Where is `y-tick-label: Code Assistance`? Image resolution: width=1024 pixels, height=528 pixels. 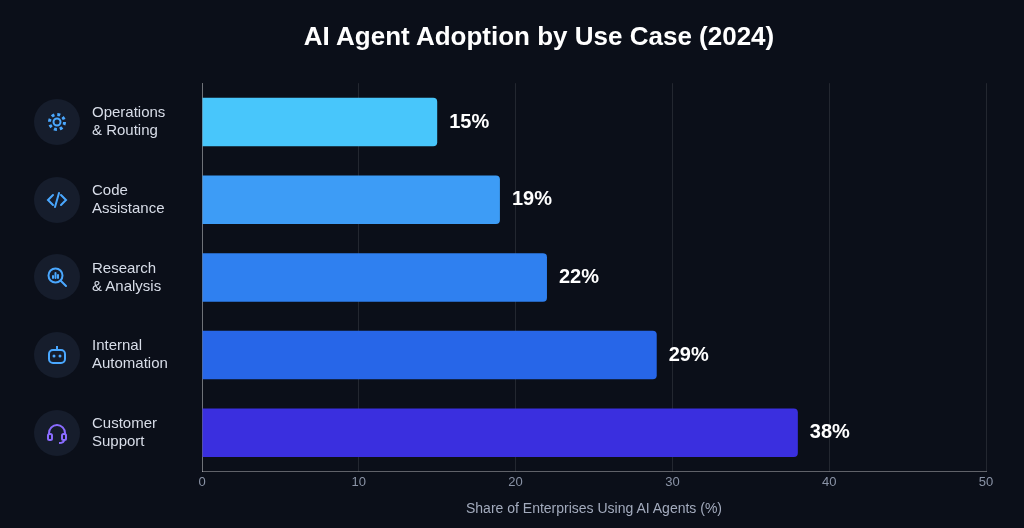 y-tick-label: Code Assistance is located at coordinates (128, 198).